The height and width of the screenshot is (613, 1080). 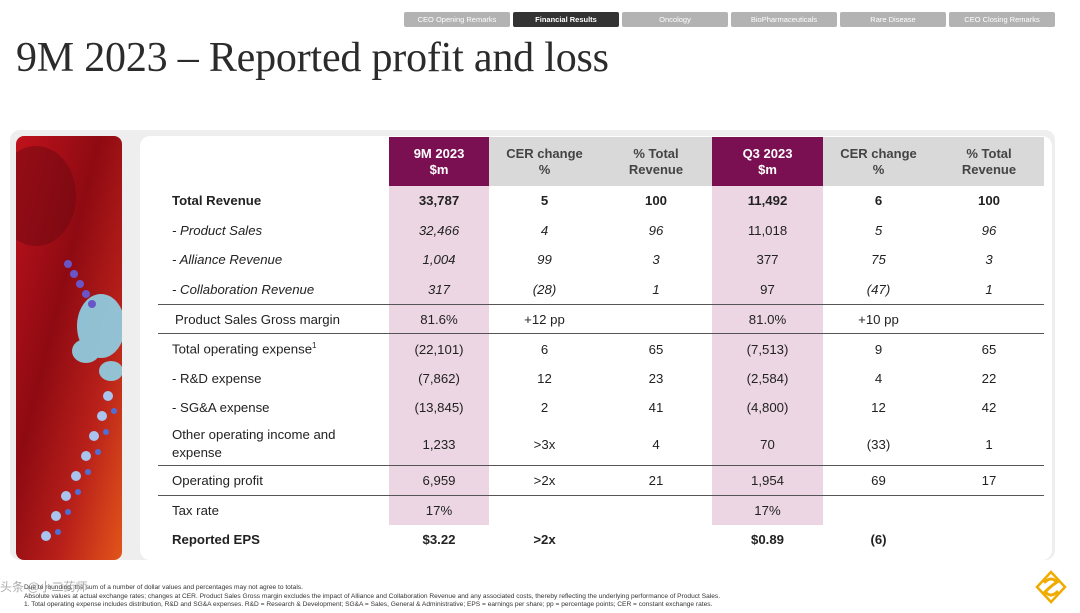 What do you see at coordinates (439, 201) in the screenshot?
I see `cell-9m: 33,787` at bounding box center [439, 201].